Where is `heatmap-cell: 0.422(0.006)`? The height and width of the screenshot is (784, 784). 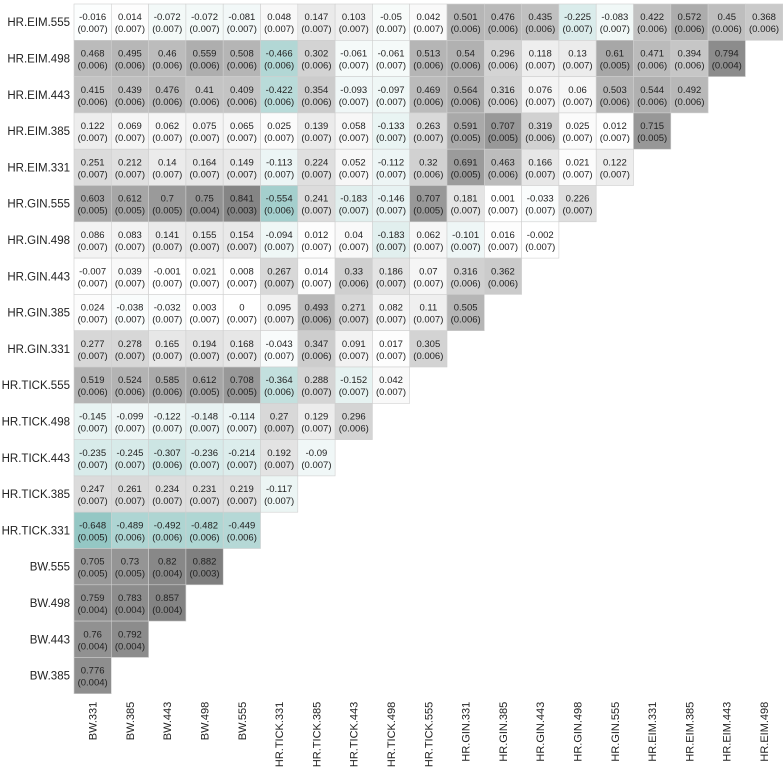
heatmap-cell: 0.422(0.006) is located at coordinates (652, 22).